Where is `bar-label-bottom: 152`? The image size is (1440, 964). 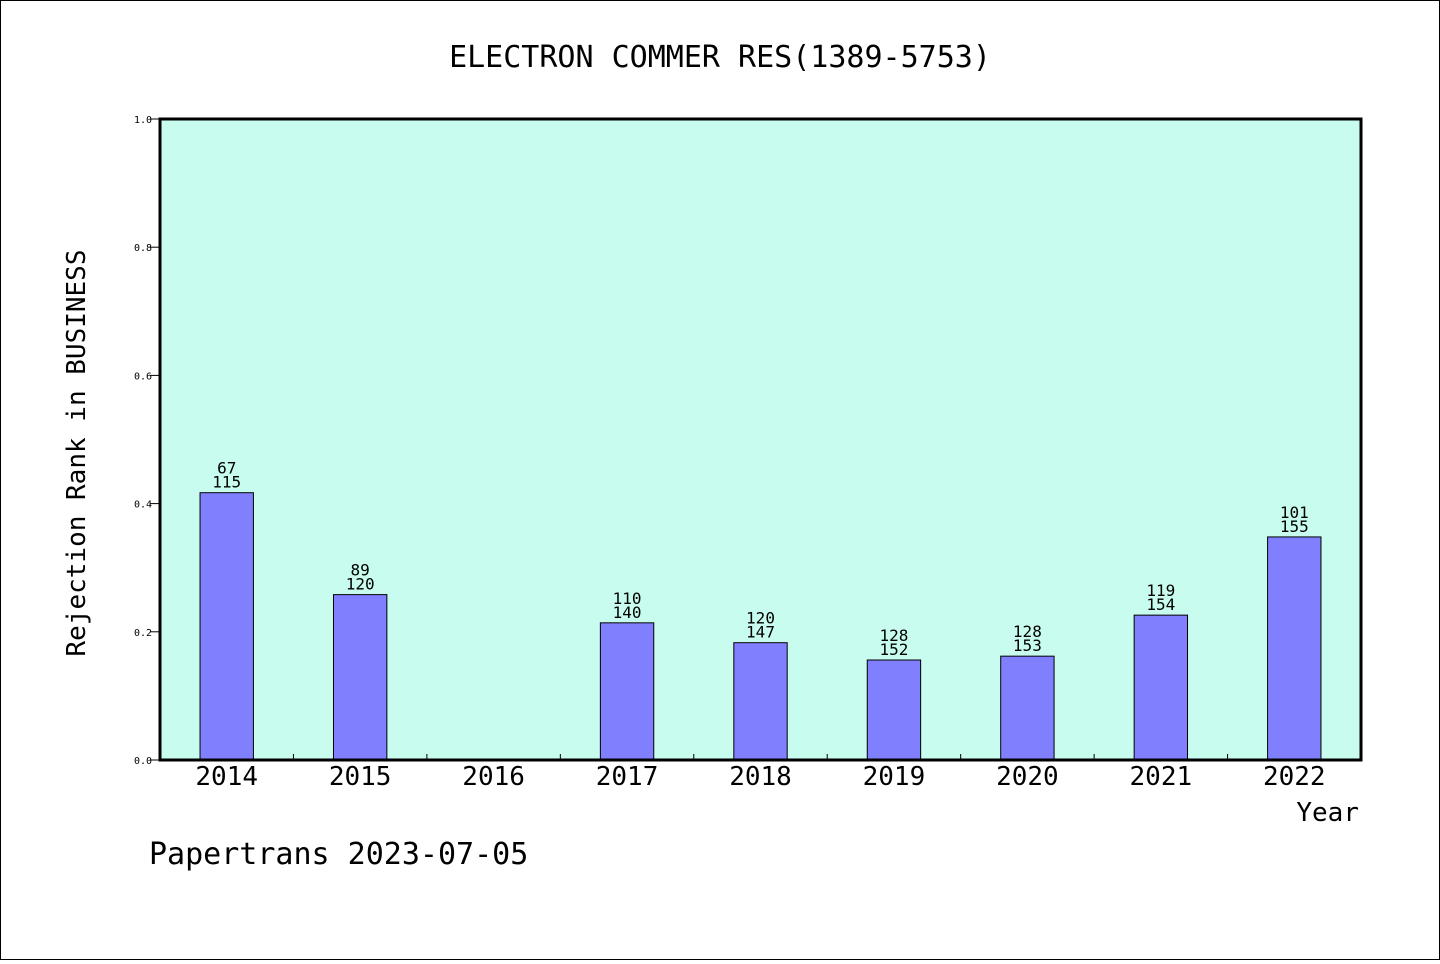
bar-label-bottom: 152 is located at coordinates (893, 649).